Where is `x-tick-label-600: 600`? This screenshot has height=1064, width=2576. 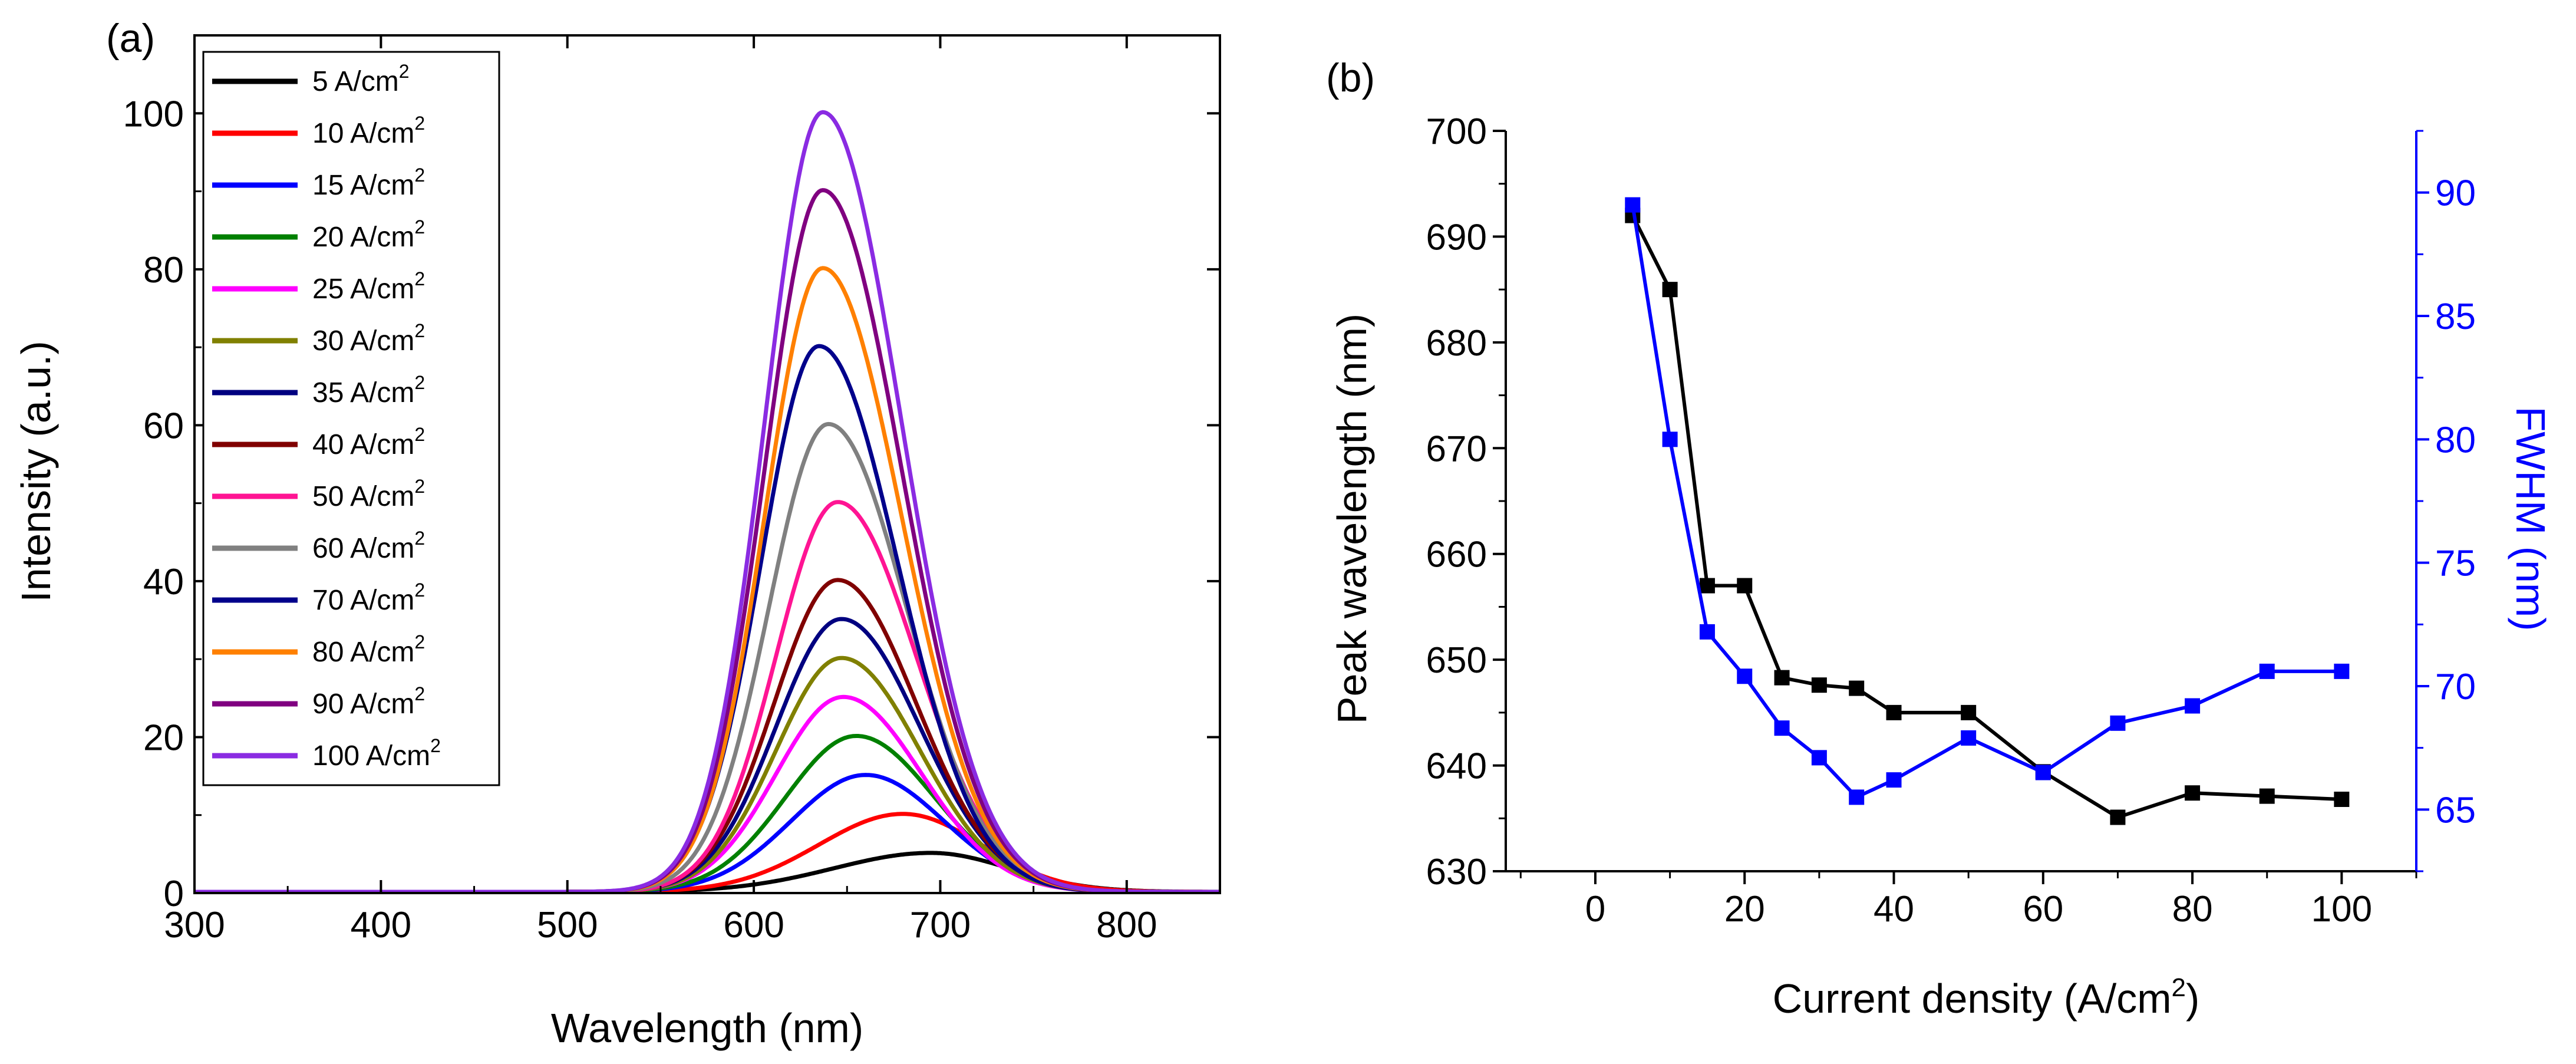
x-tick-label-600: 600 is located at coordinates (754, 925).